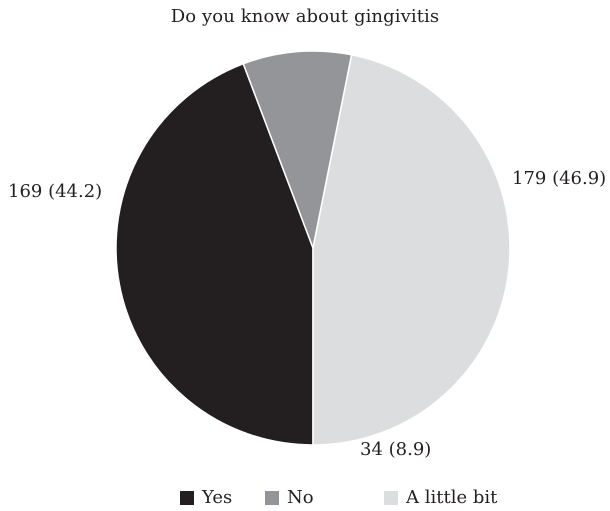  Describe the element at coordinates (305, 16) in the screenshot. I see `chart-title: Do you know about gingivitis` at that location.